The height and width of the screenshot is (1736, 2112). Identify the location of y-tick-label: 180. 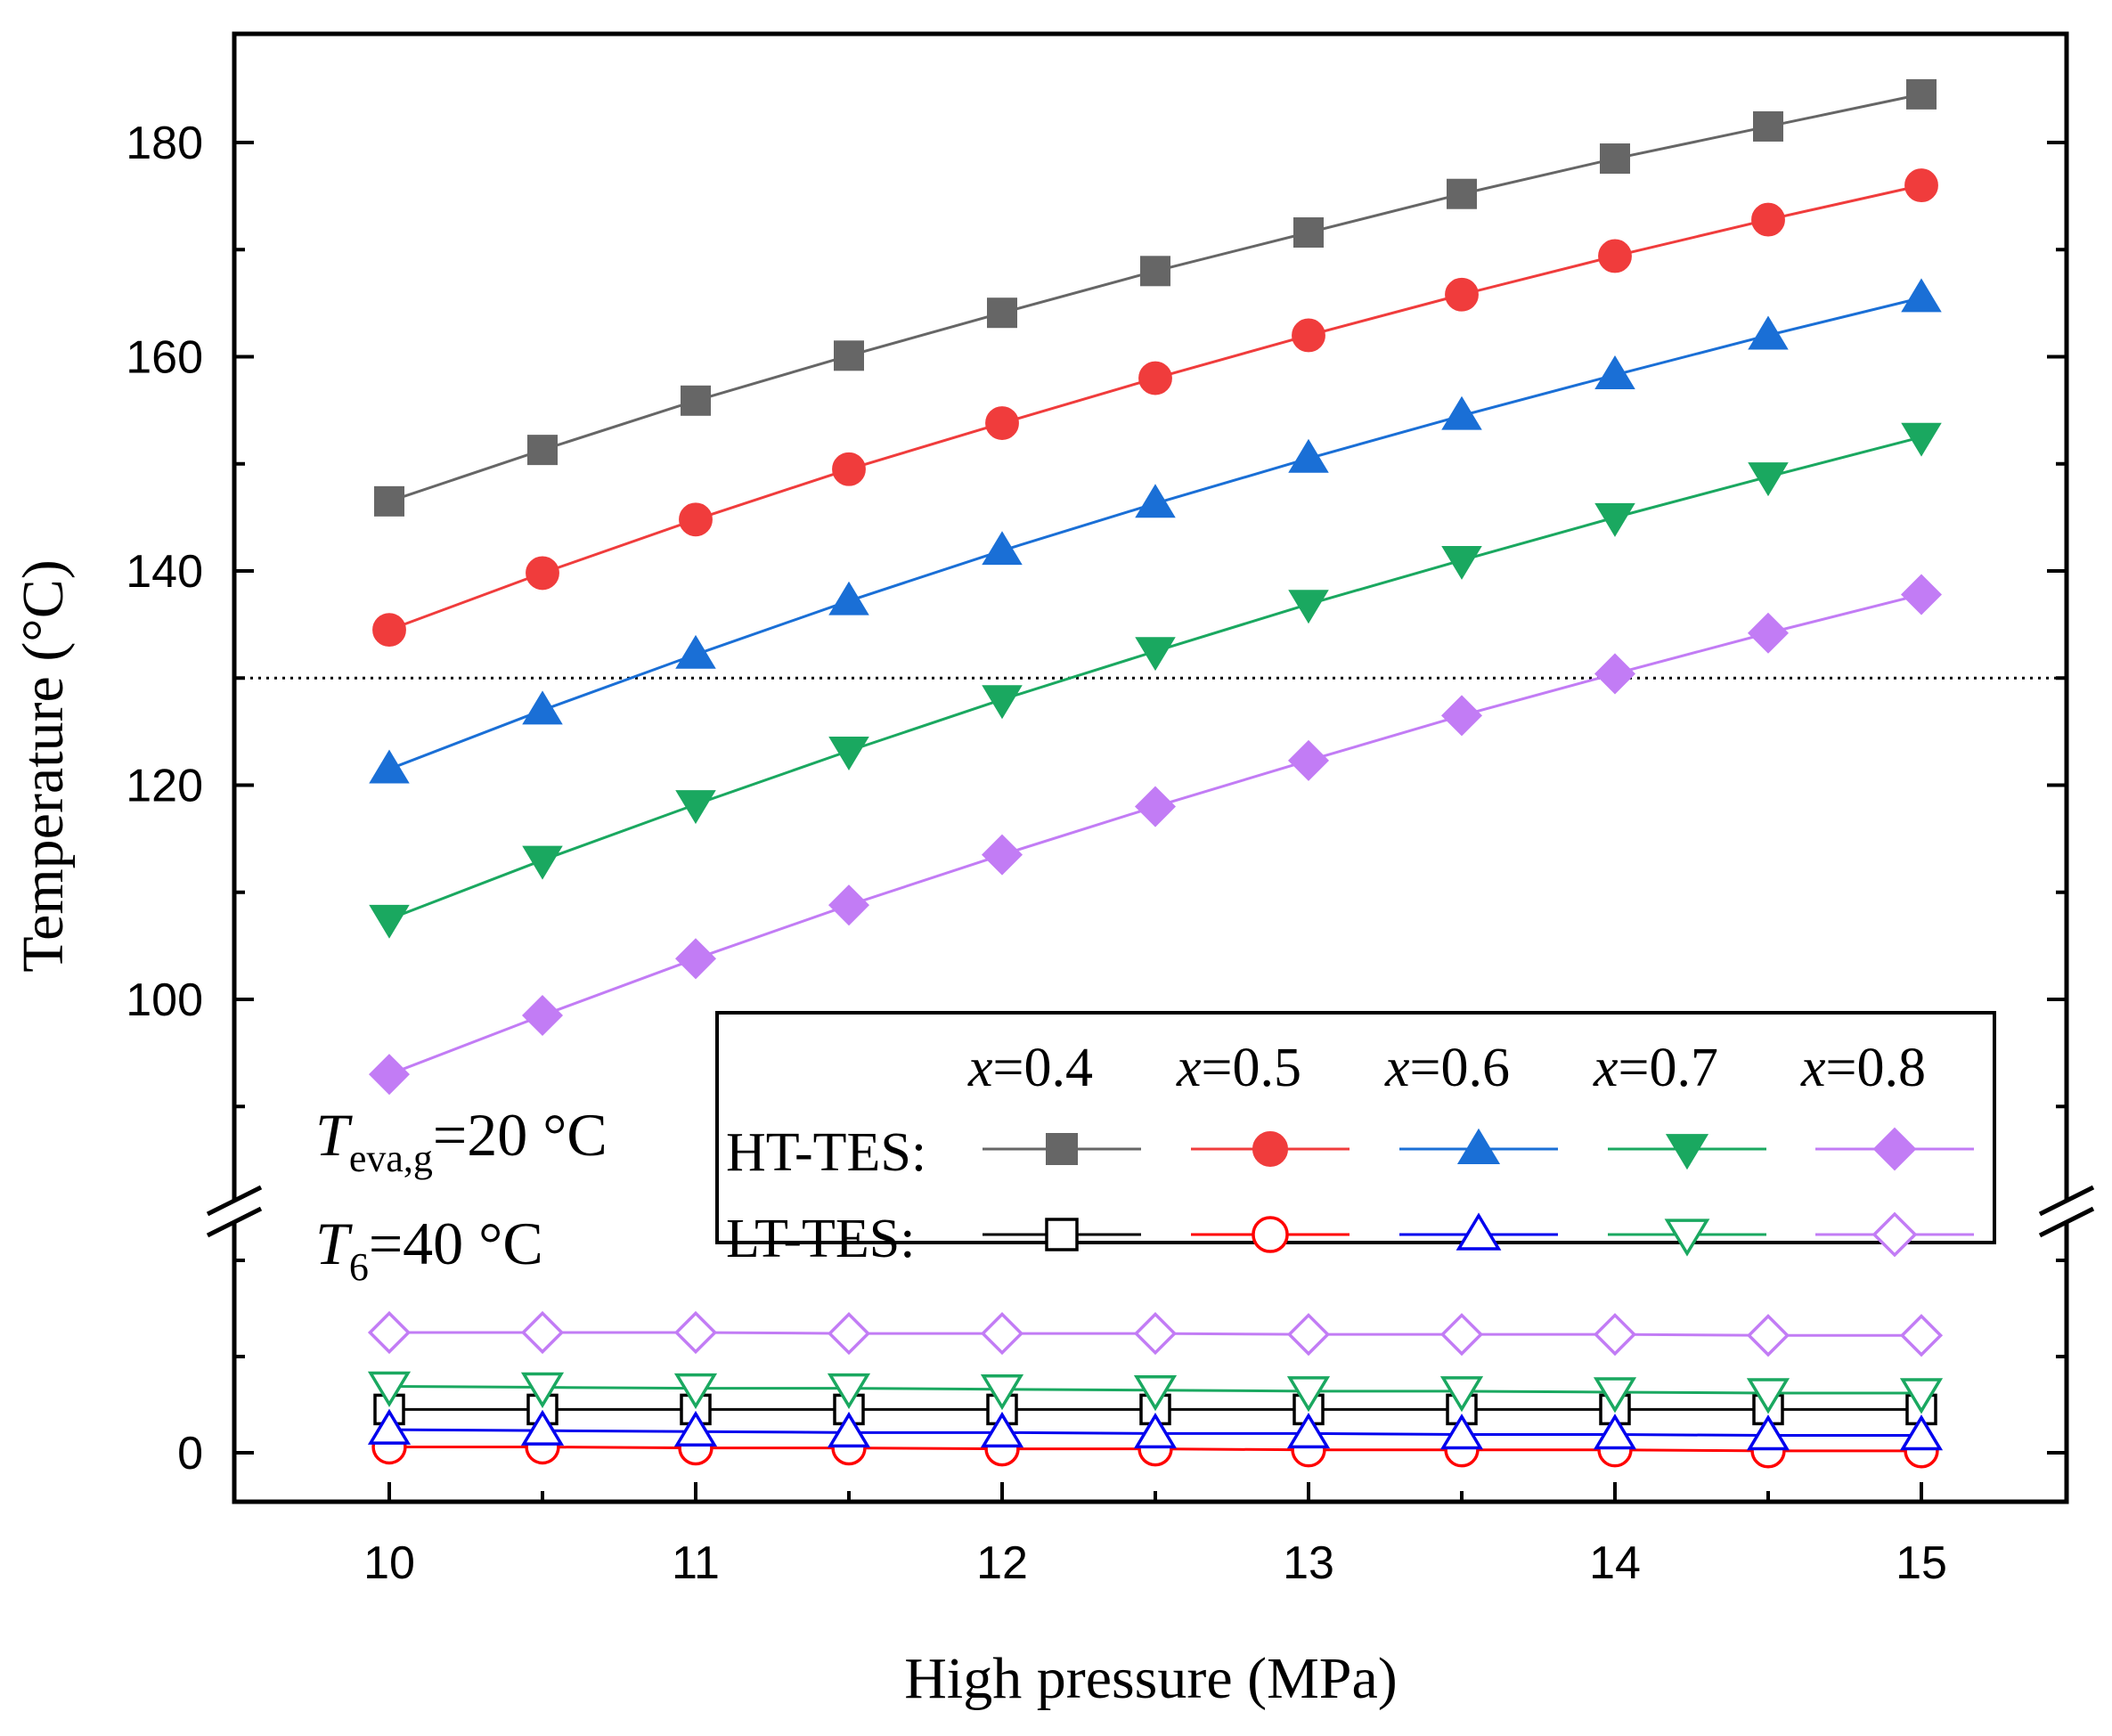
(164, 144).